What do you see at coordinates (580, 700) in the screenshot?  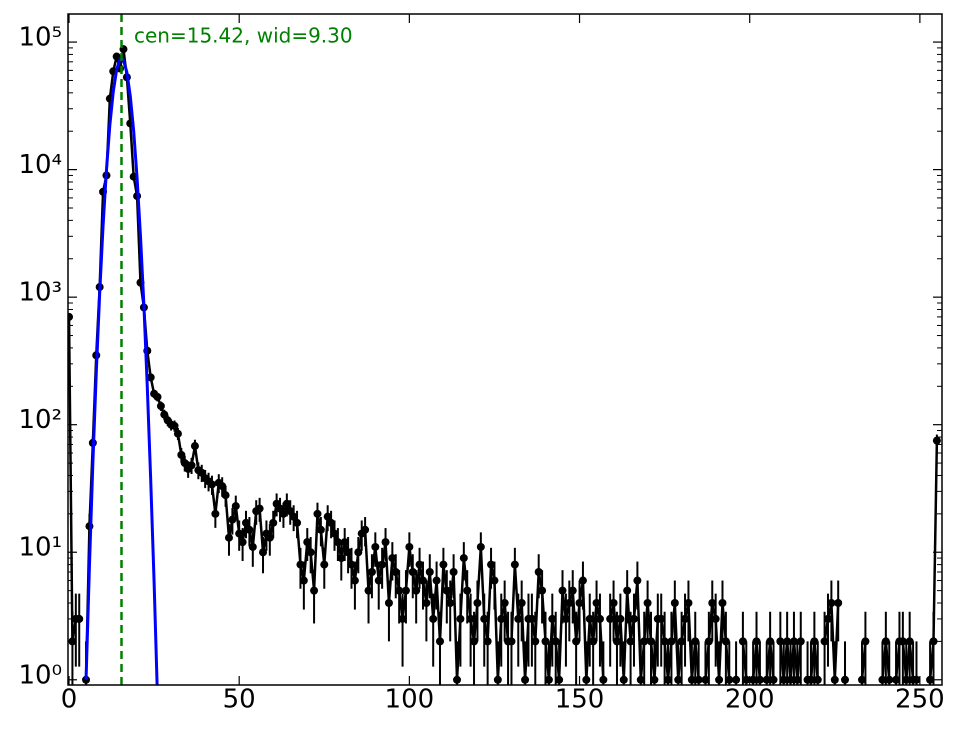 I see `x-tick-label: 150` at bounding box center [580, 700].